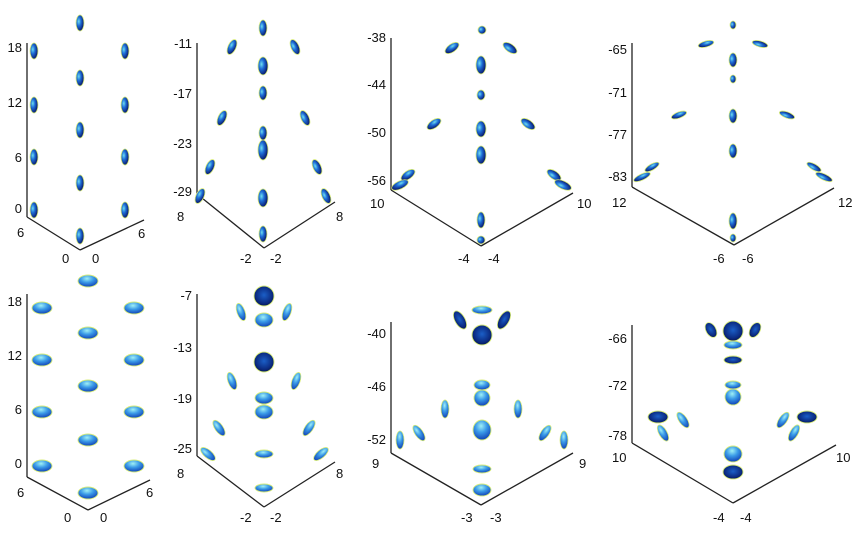 The width and height of the screenshot is (858, 534). I want to click on y-tick: -6, so click(748, 258).